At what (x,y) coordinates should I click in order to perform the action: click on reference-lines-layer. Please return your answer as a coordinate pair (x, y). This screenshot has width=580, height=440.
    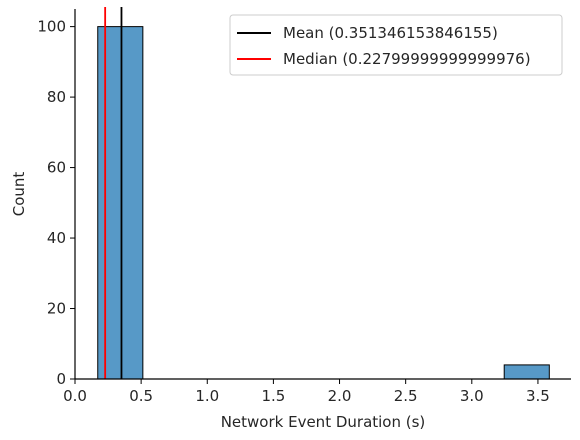
    Looking at the image, I should click on (113, 193).